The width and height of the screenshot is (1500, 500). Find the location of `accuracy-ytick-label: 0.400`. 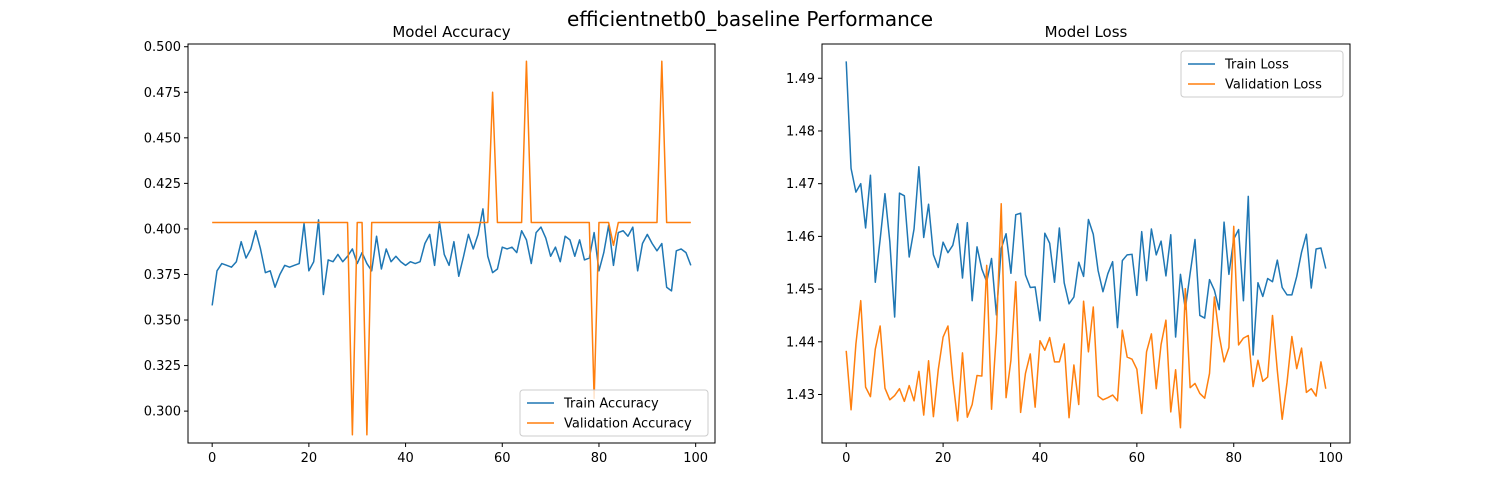

accuracy-ytick-label: 0.400 is located at coordinates (162, 229).